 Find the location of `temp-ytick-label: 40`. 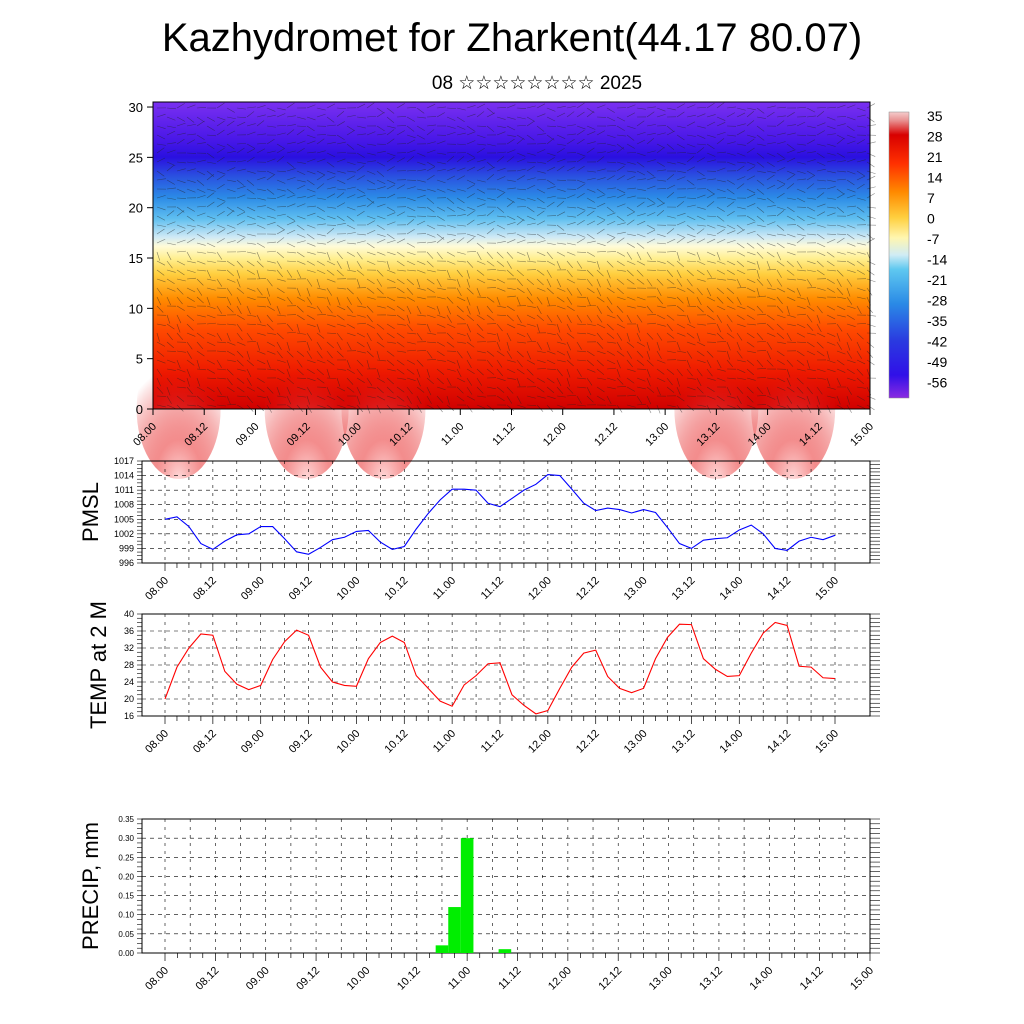

temp-ytick-label: 40 is located at coordinates (129, 614).